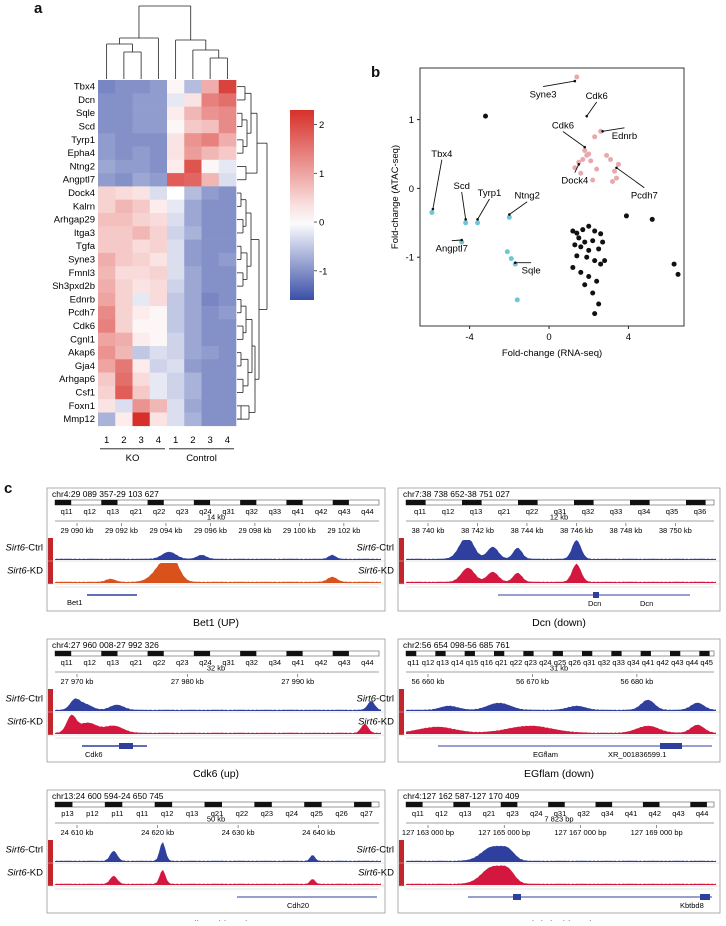 This screenshot has height=926, width=726. What do you see at coordinates (165, 530) in the screenshot?
I see `coord-label: 29 094 kb` at bounding box center [165, 530].